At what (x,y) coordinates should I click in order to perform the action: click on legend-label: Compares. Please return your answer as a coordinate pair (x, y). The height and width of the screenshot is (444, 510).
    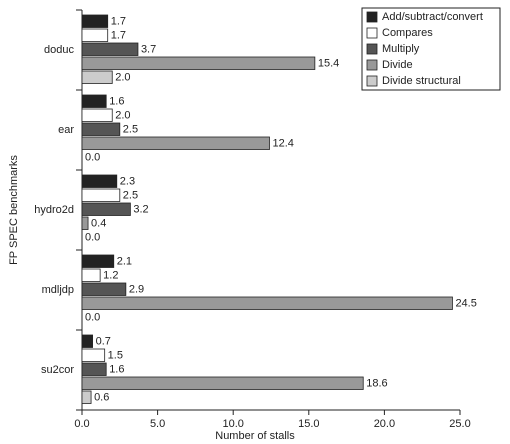
    Looking at the image, I should click on (407, 33).